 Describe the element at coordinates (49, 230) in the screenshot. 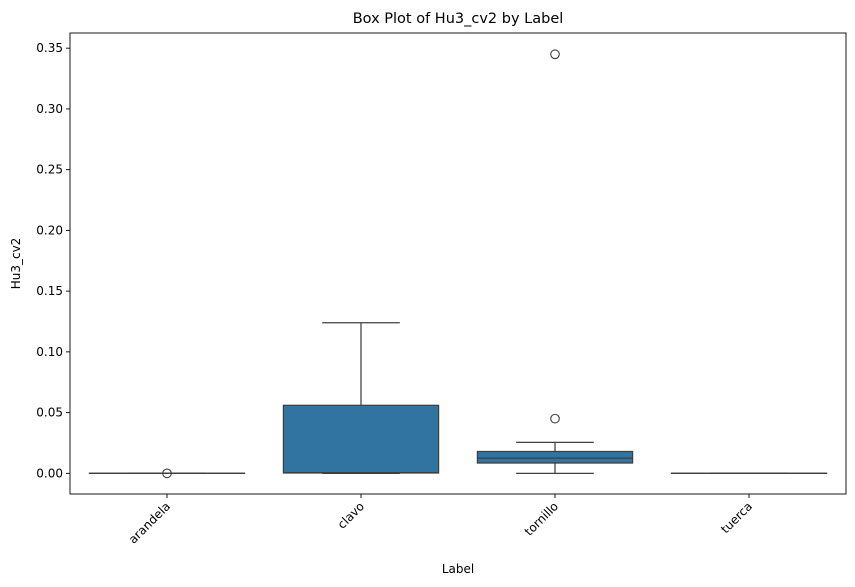

I see `y-tick-label: 0.20` at that location.